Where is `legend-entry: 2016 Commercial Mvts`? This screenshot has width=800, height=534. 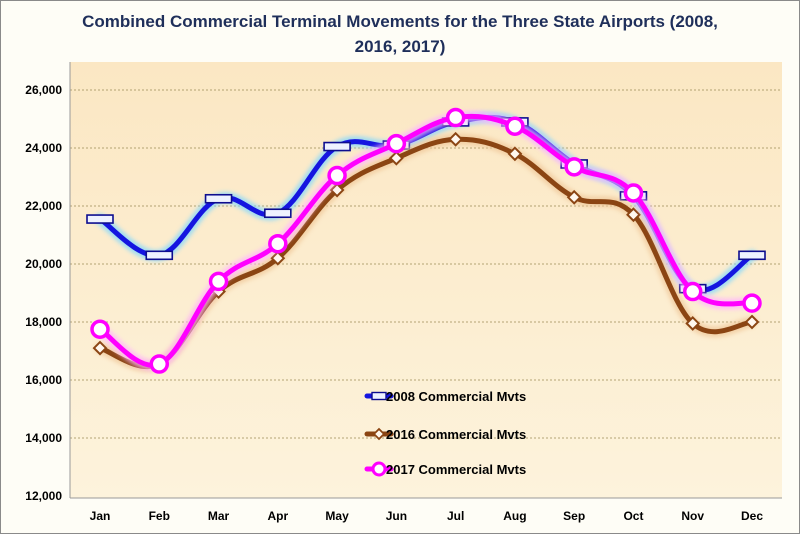
legend-entry: 2016 Commercial Mvts is located at coordinates (445, 434).